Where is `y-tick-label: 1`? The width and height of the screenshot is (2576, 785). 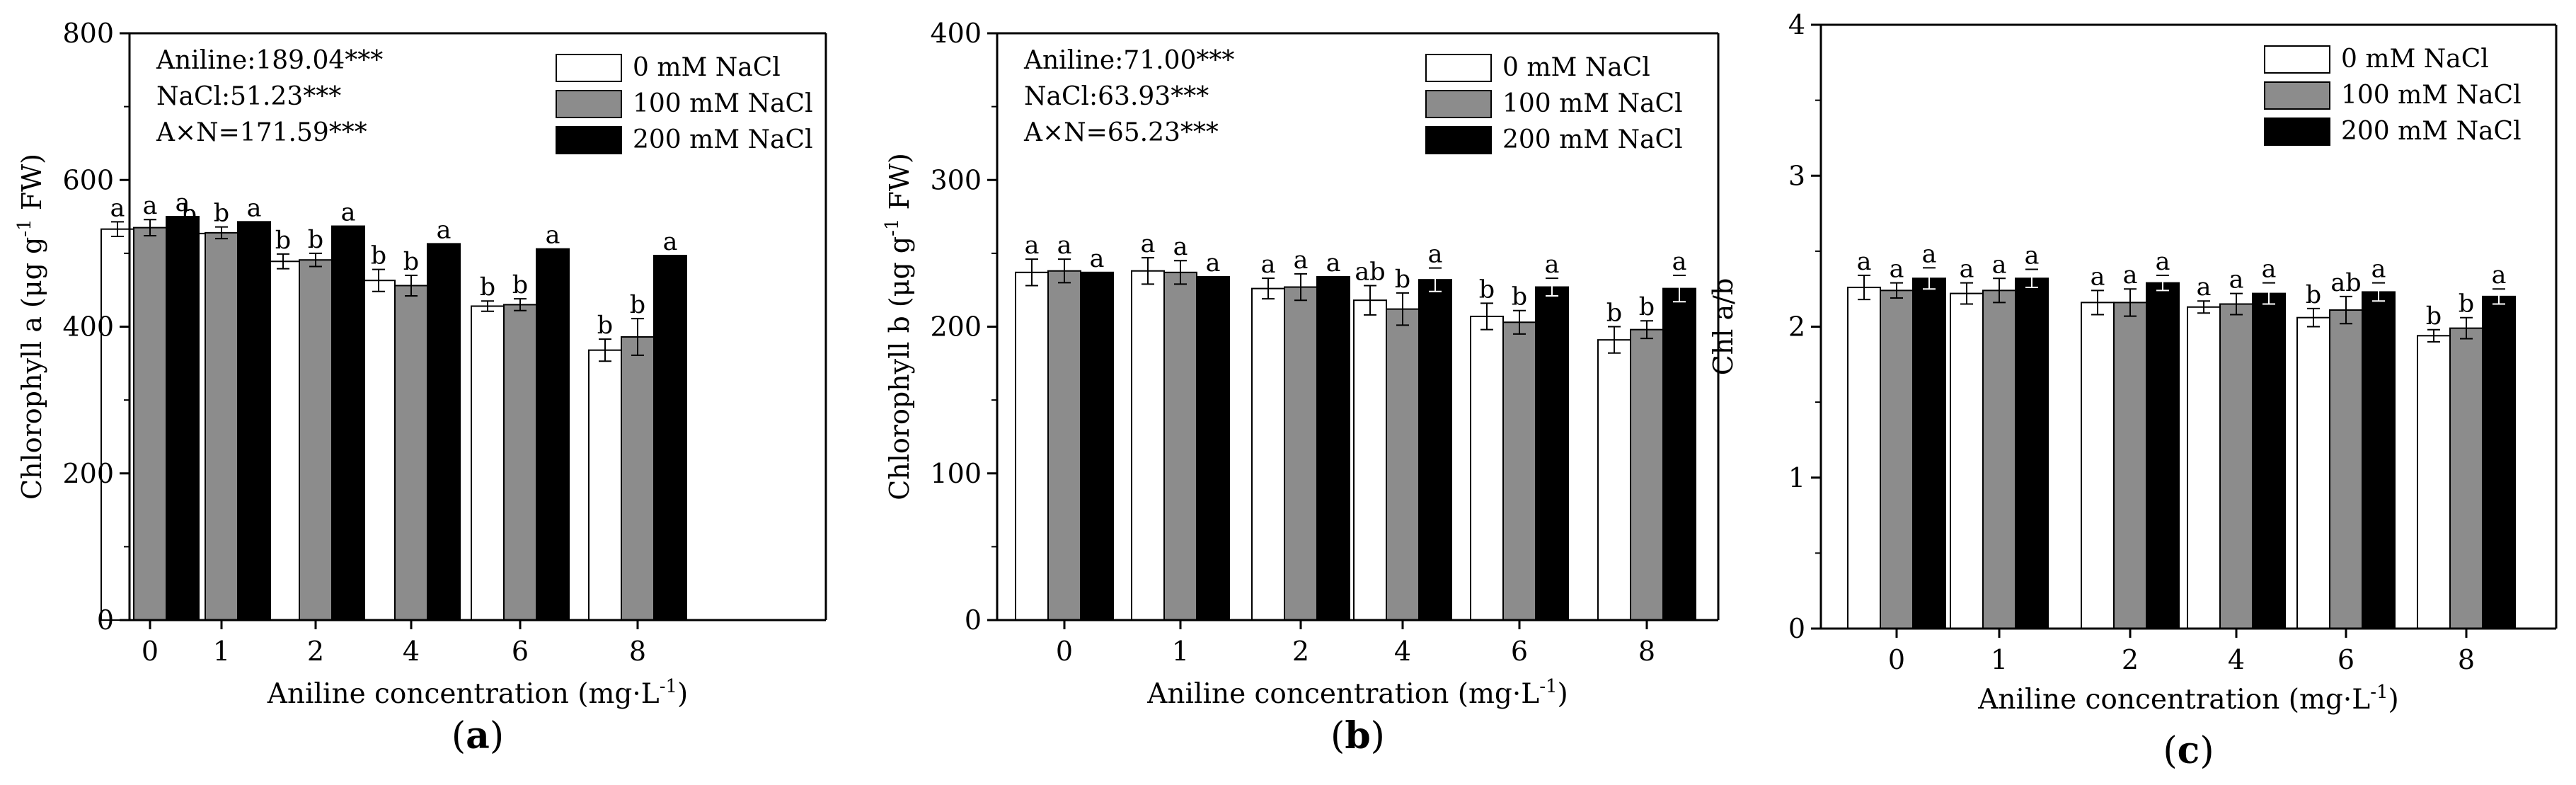
y-tick-label: 1 is located at coordinates (1797, 478).